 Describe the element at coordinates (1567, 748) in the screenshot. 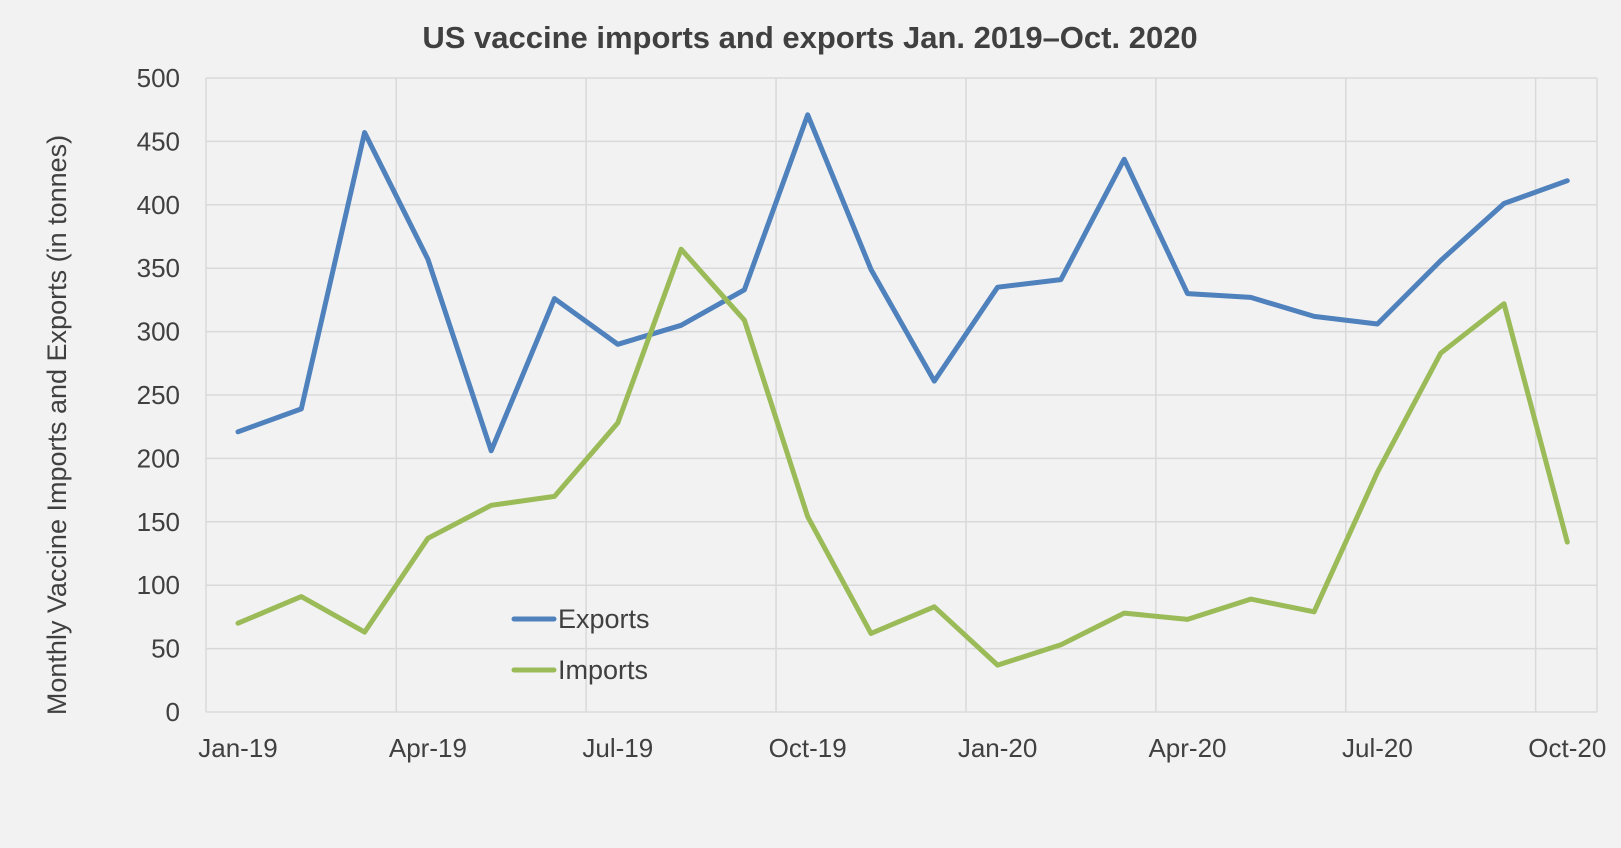

I see `x-tick-label: Oct-20` at that location.